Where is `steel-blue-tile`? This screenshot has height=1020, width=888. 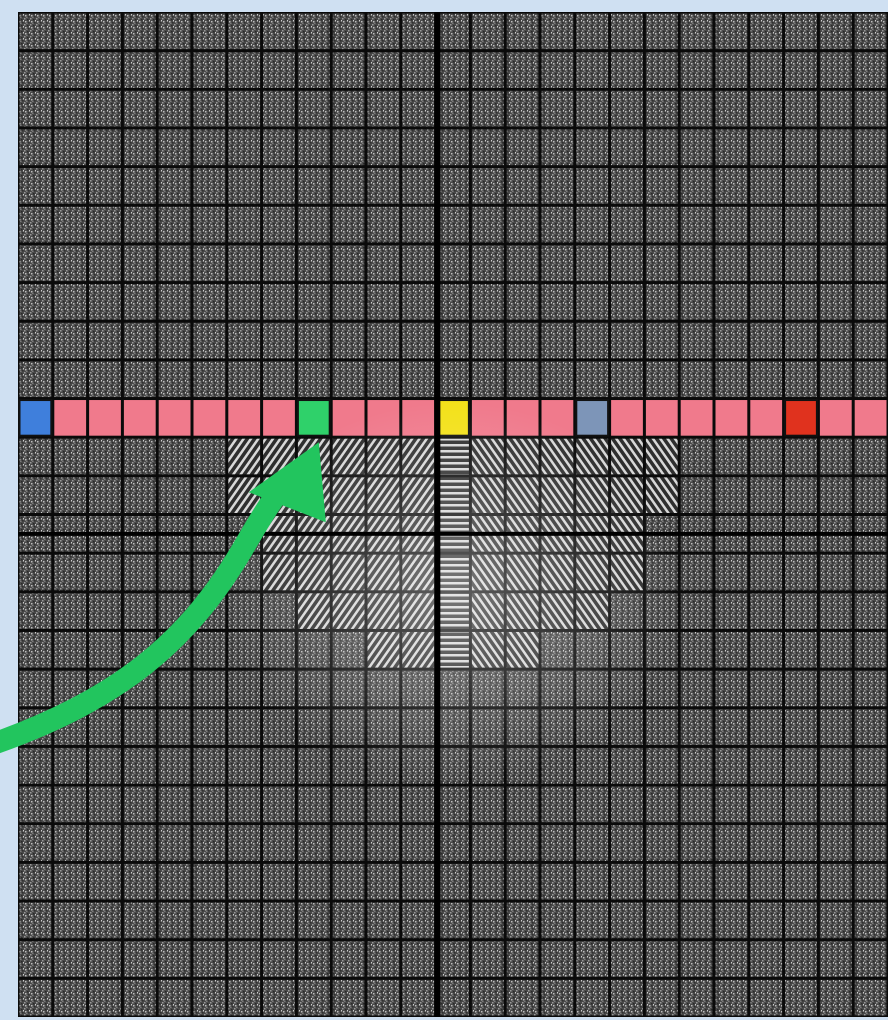 steel-blue-tile is located at coordinates (592, 418).